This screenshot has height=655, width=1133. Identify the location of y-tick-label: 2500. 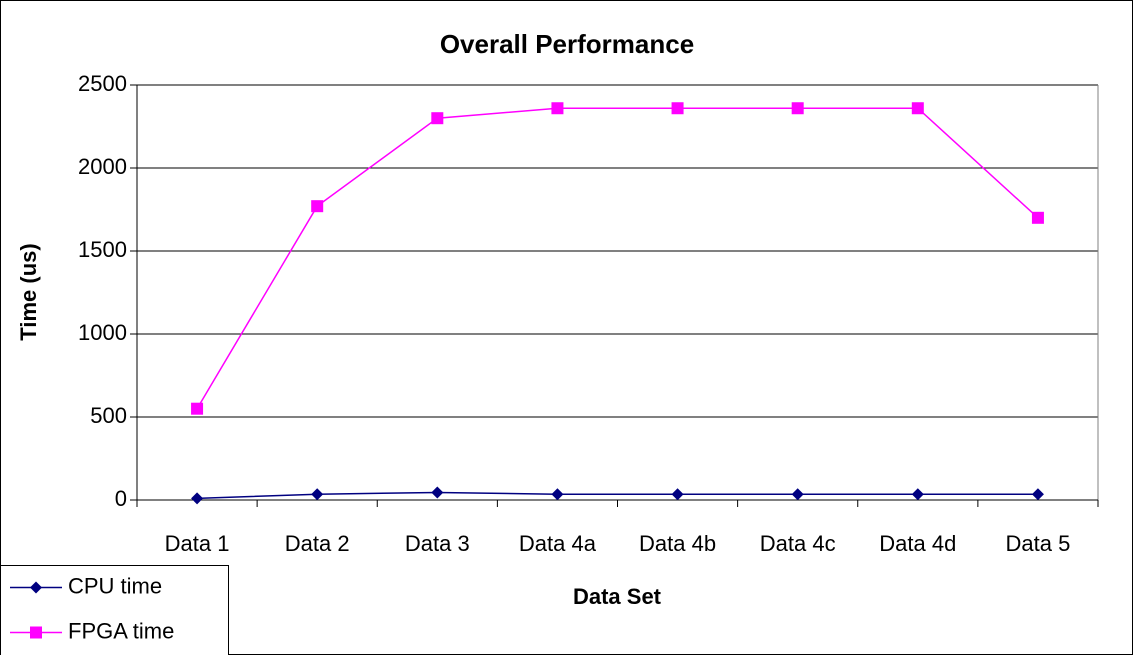
(102, 83).